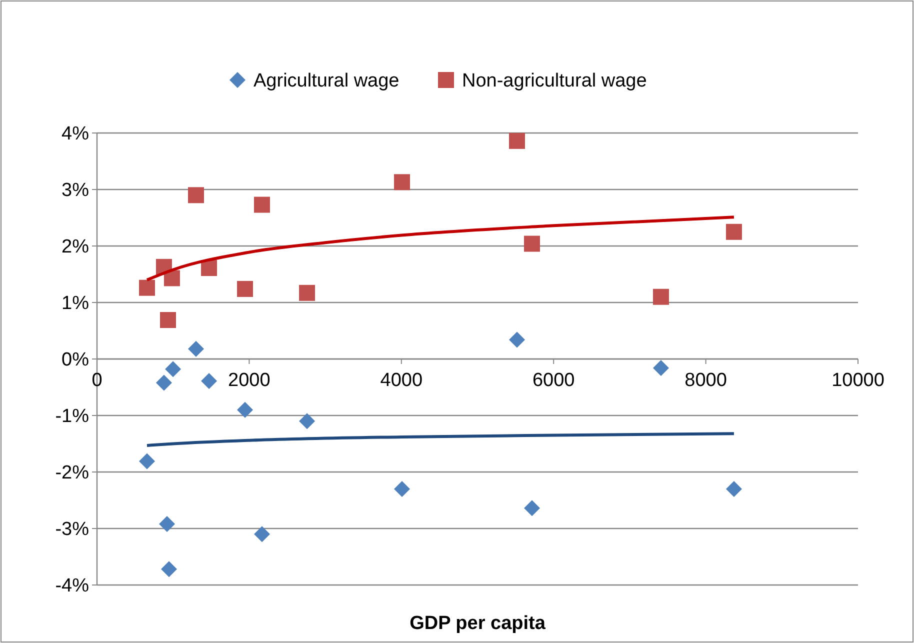 The width and height of the screenshot is (914, 643). Describe the element at coordinates (72, 586) in the screenshot. I see `y-tick-label: -4%` at that location.